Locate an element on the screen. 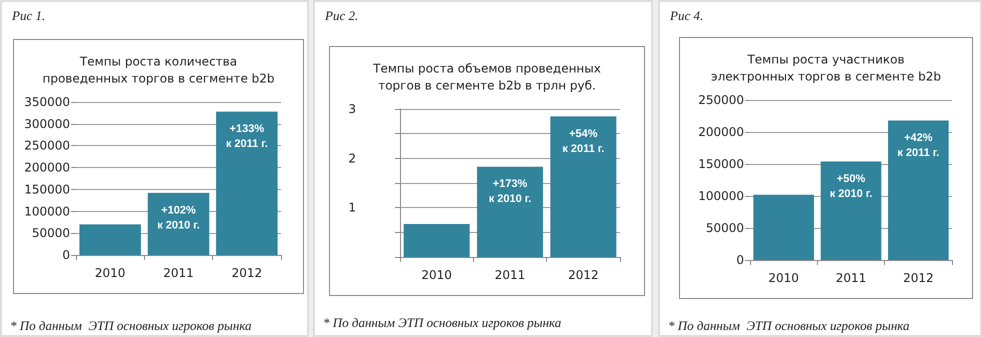 This screenshot has width=982, height=337. chart-subtitle: Рис 1. is located at coordinates (29, 16).